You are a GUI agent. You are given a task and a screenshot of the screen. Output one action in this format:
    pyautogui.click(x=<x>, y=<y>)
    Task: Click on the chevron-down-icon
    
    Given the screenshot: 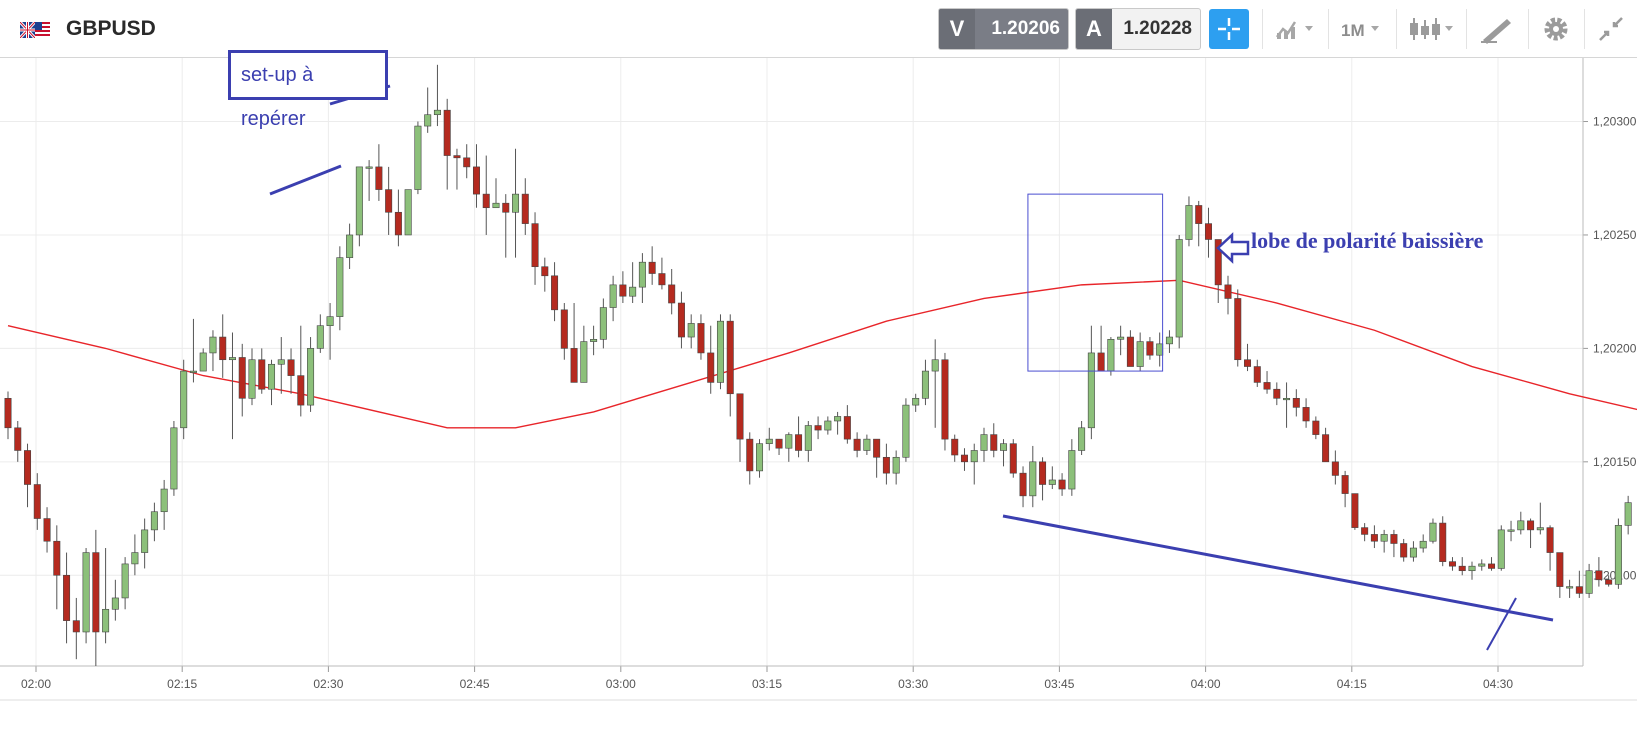 What is the action you would take?
    pyautogui.click(x=1375, y=28)
    